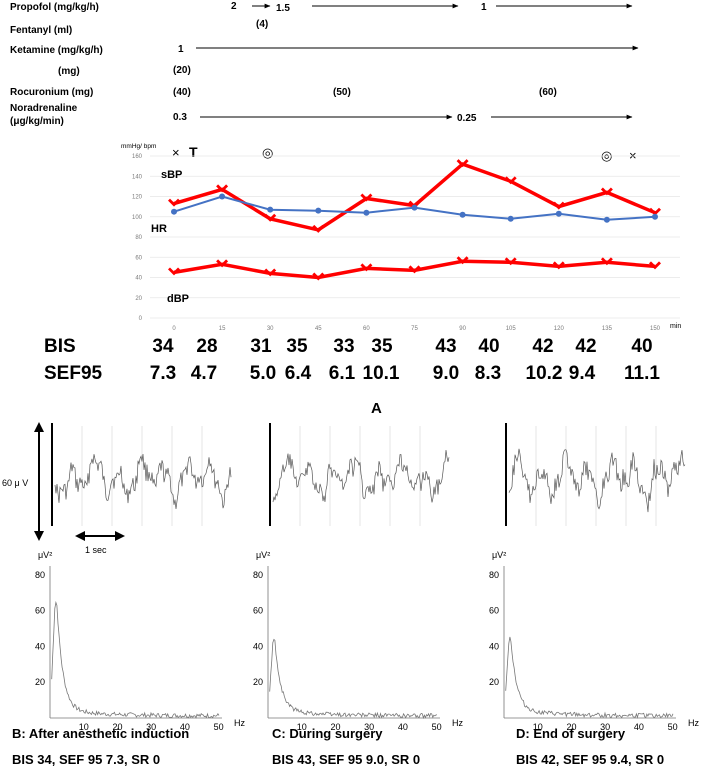 This screenshot has width=709, height=769. What do you see at coordinates (15, 483) in the screenshot?
I see `amplitude-scale-label: 60 μ V` at bounding box center [15, 483].